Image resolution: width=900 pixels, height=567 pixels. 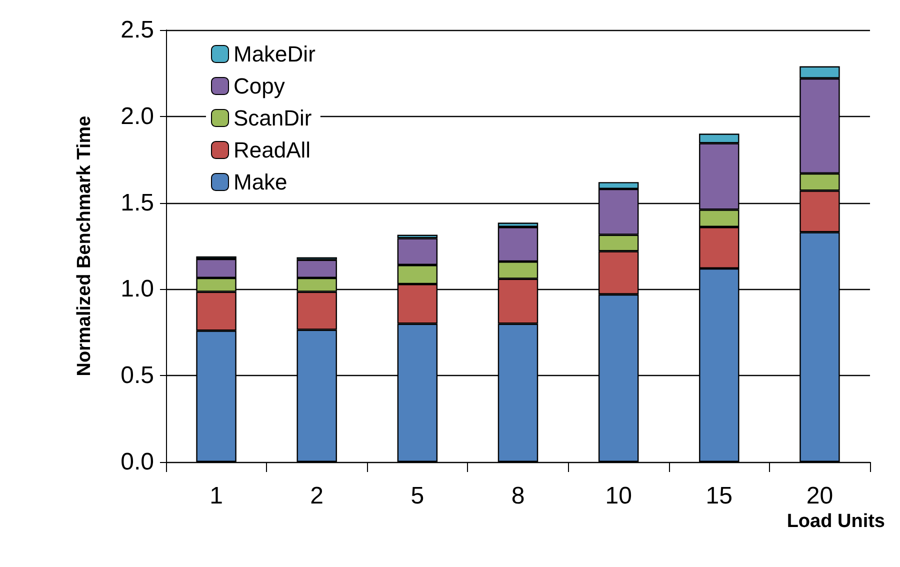 I want to click on y-axis-title: Normalized Benchmark Time, so click(x=84, y=246).